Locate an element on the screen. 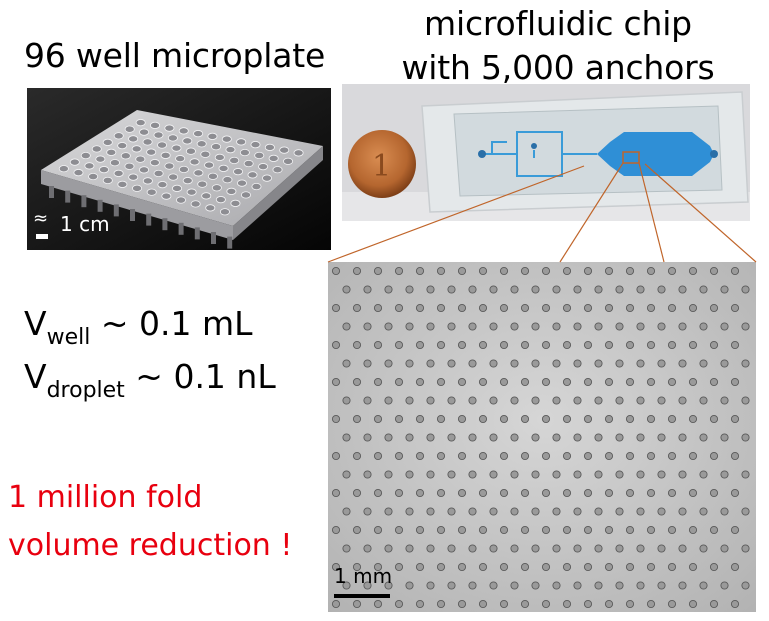 The width and height of the screenshot is (769, 621). microplate-image is located at coordinates (179, 169).